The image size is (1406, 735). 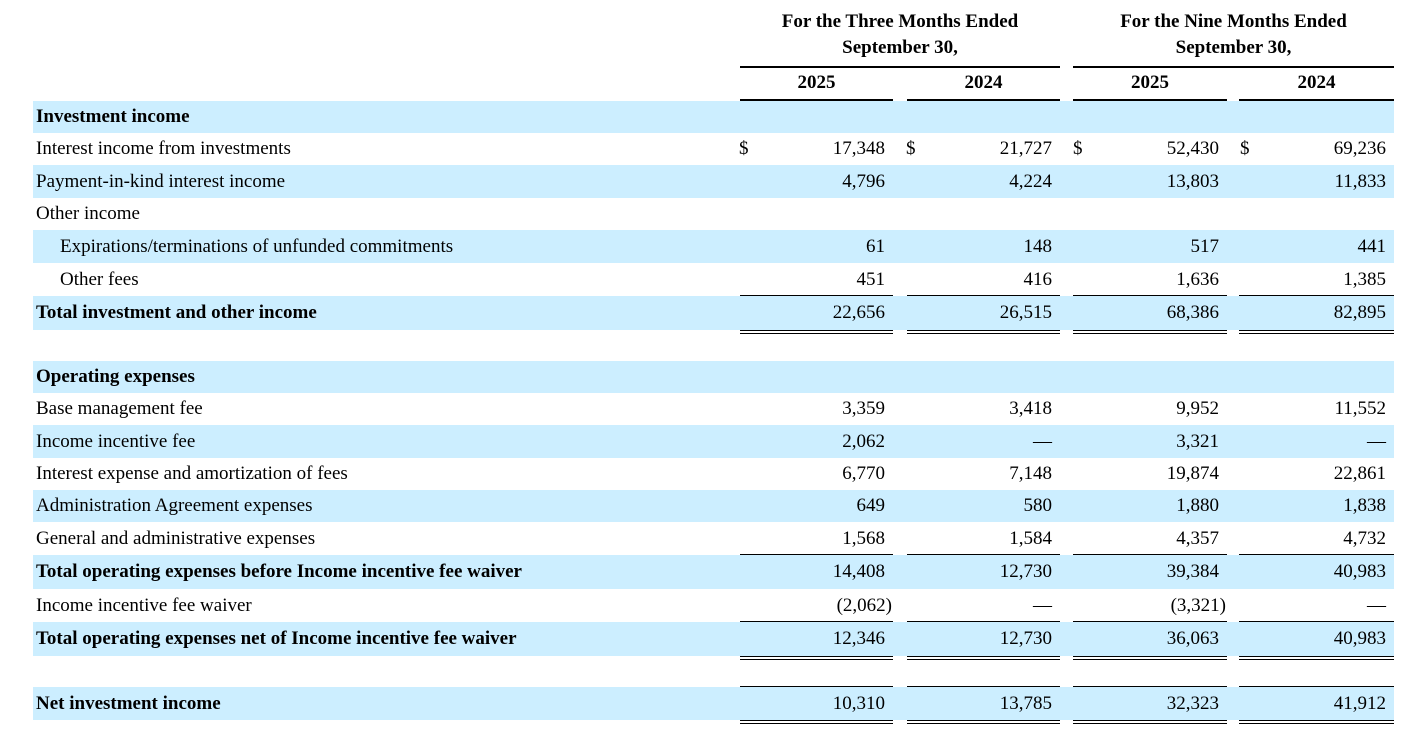 I want to click on row-label: Base management fee, so click(x=119, y=408).